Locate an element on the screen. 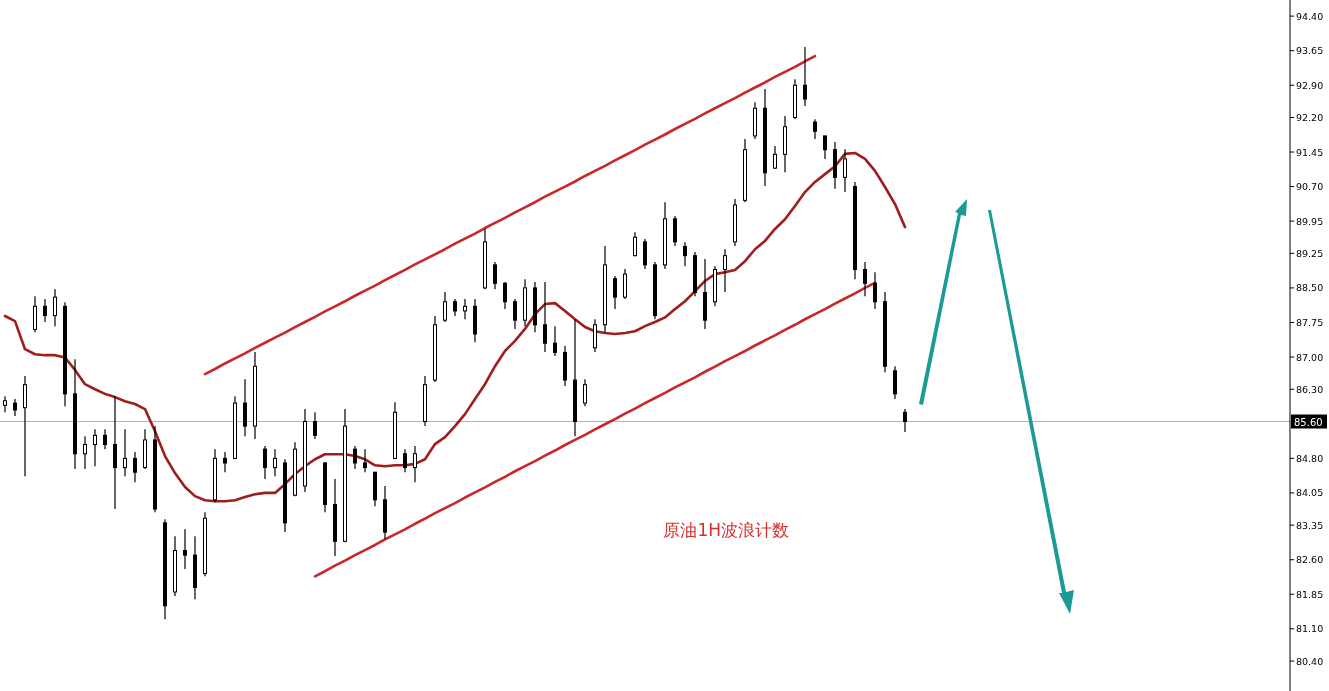 The image size is (1329, 691). y-tick-label: 91.45 is located at coordinates (1310, 152).